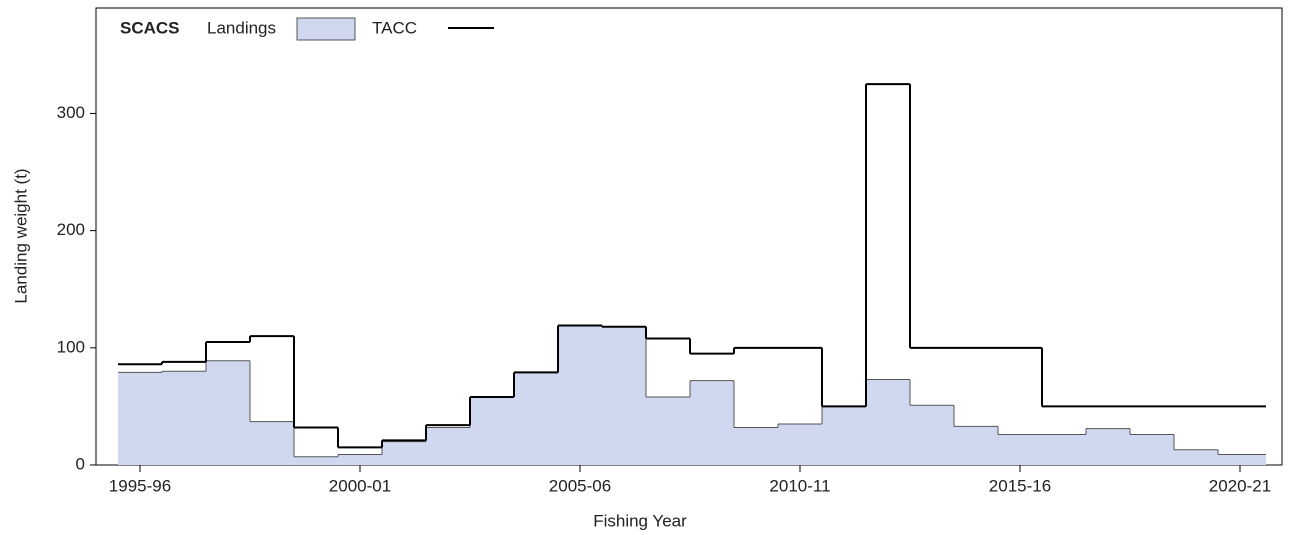 This screenshot has width=1295, height=535. I want to click on legend-label: Landings, so click(241, 27).